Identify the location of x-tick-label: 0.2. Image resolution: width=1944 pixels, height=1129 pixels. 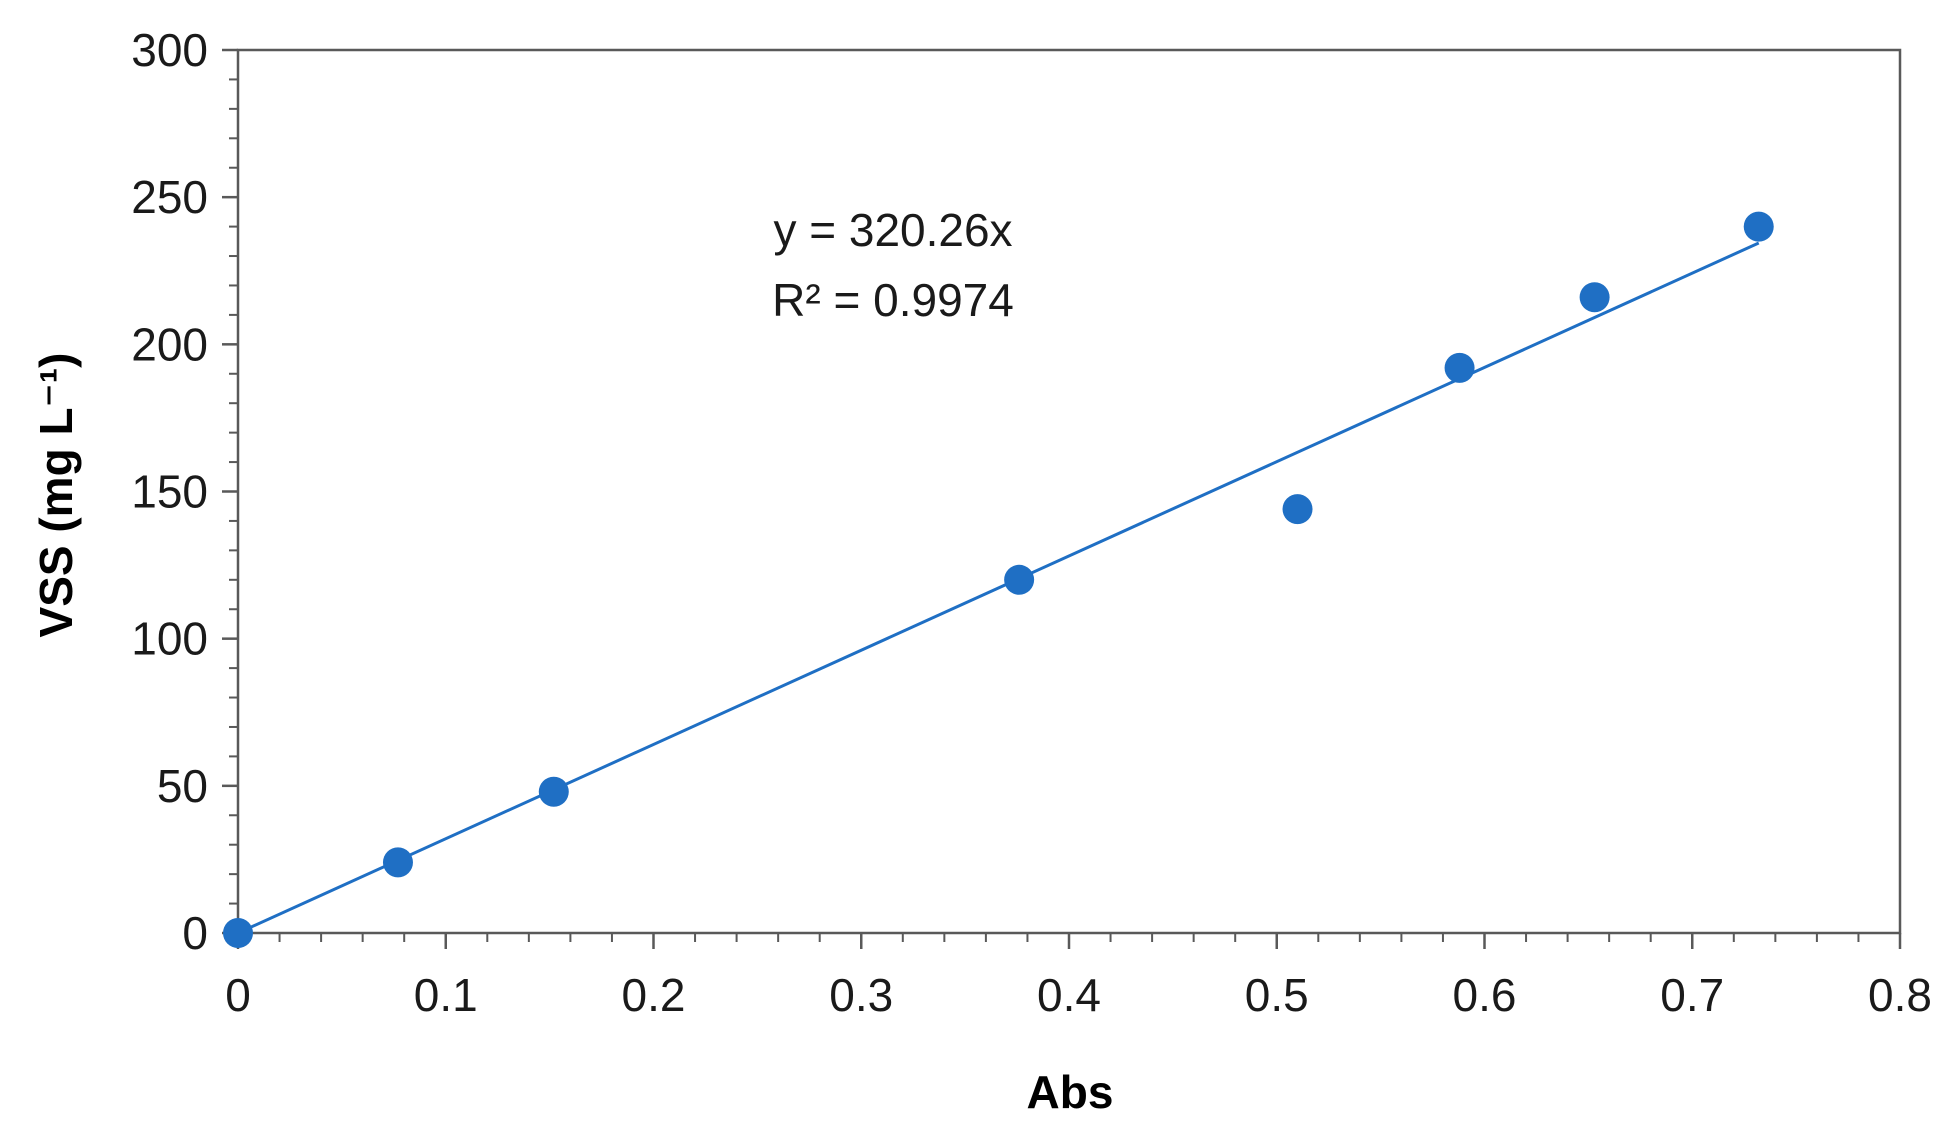
(654, 995).